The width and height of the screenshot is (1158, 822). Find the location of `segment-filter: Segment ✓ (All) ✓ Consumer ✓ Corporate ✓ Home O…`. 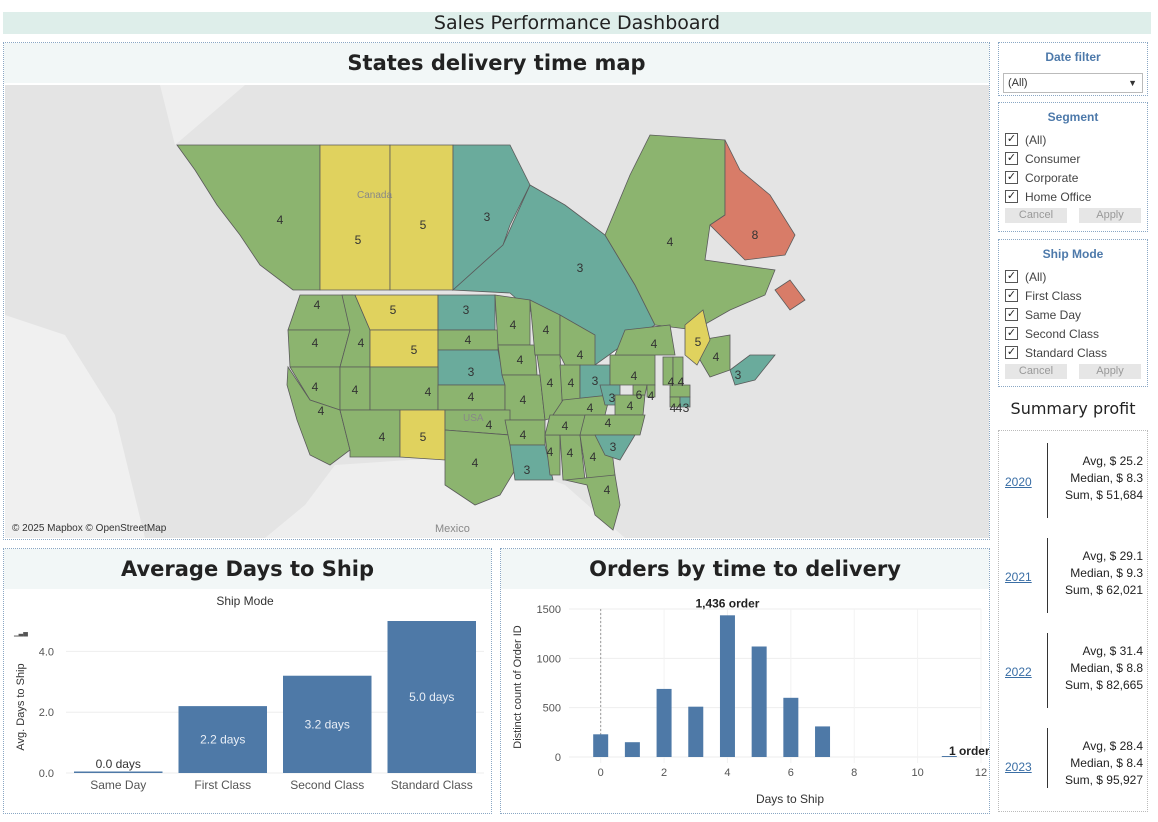

segment-filter: Segment ✓ (All) ✓ Consumer ✓ Corporate ✓ Home O… is located at coordinates (1073, 167).